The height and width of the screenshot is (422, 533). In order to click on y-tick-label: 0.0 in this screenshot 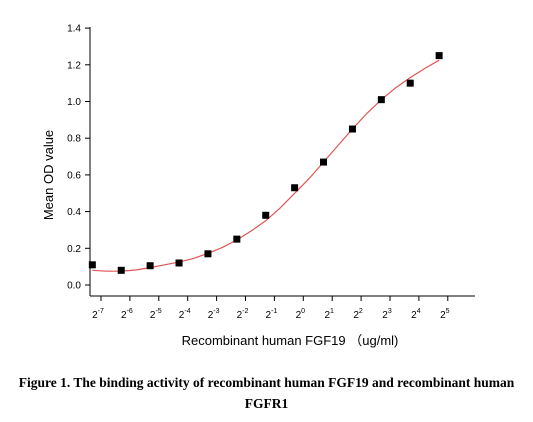, I will do `click(74, 286)`.